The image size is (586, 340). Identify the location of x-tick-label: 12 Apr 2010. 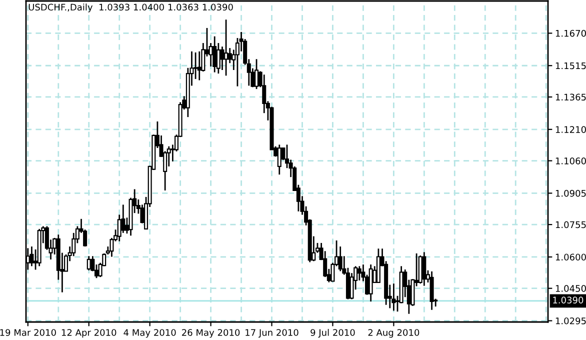
(89, 333).